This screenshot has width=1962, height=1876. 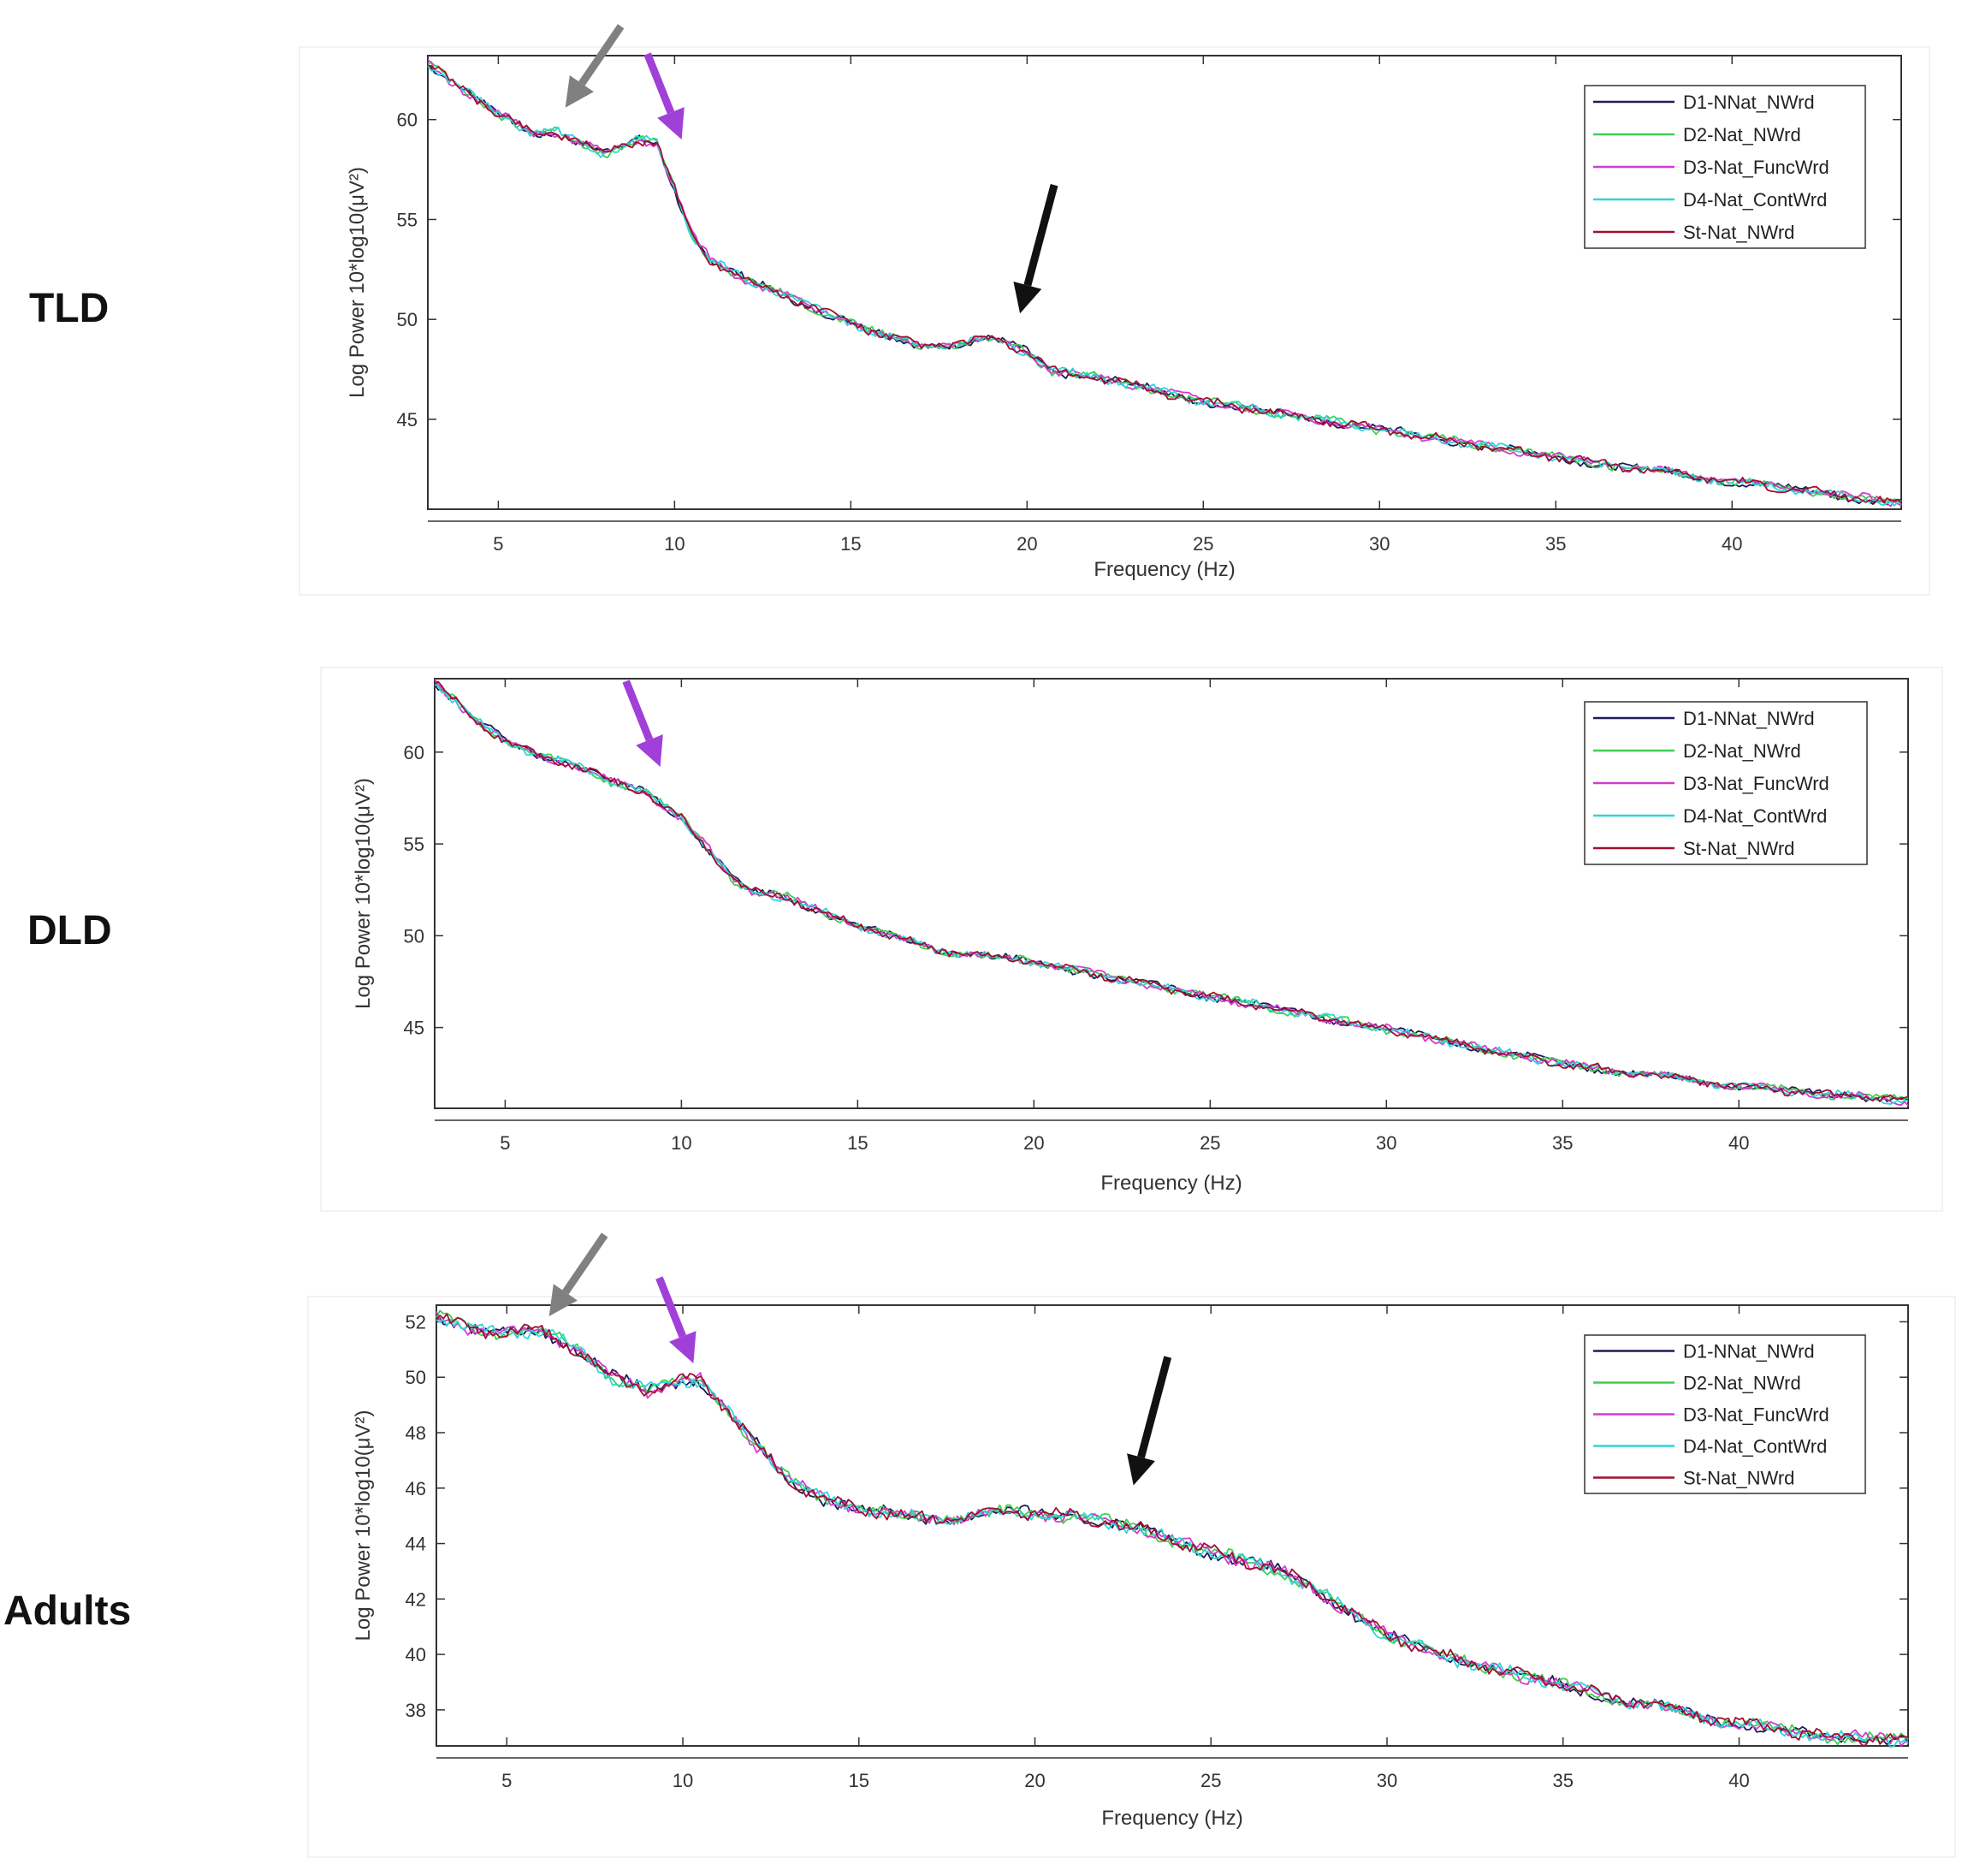 What do you see at coordinates (416, 1599) in the screenshot?
I see `y-tick-label: 42` at bounding box center [416, 1599].